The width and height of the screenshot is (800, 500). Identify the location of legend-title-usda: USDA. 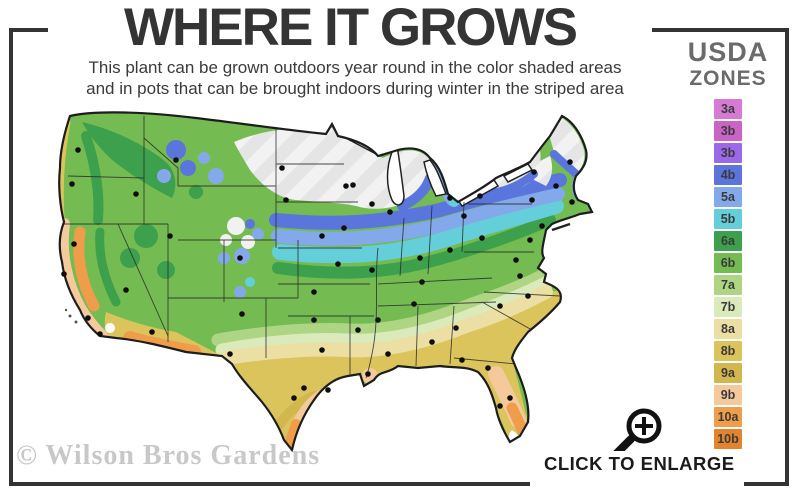
(728, 52).